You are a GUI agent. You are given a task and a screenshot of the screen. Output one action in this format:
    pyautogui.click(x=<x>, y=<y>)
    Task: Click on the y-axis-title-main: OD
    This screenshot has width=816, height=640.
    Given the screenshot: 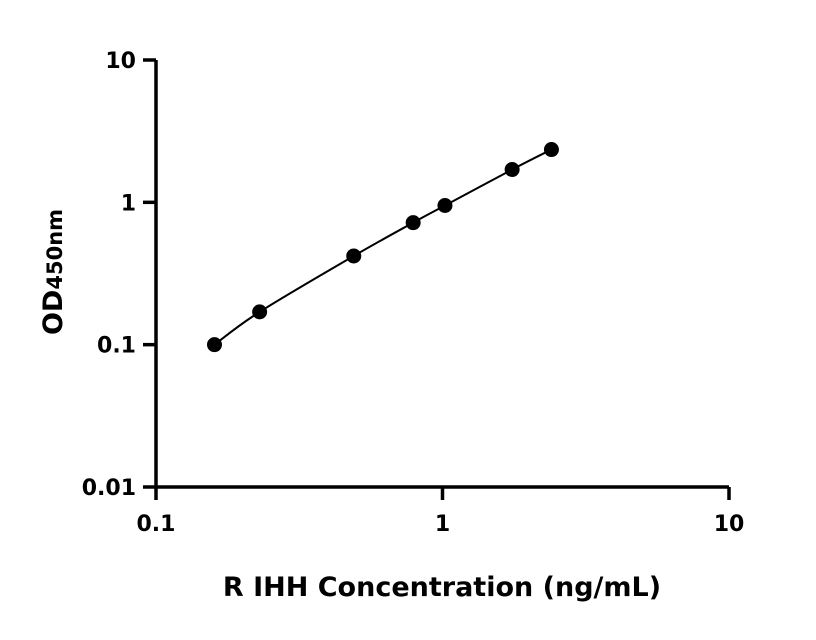 What is the action you would take?
    pyautogui.click(x=53, y=312)
    